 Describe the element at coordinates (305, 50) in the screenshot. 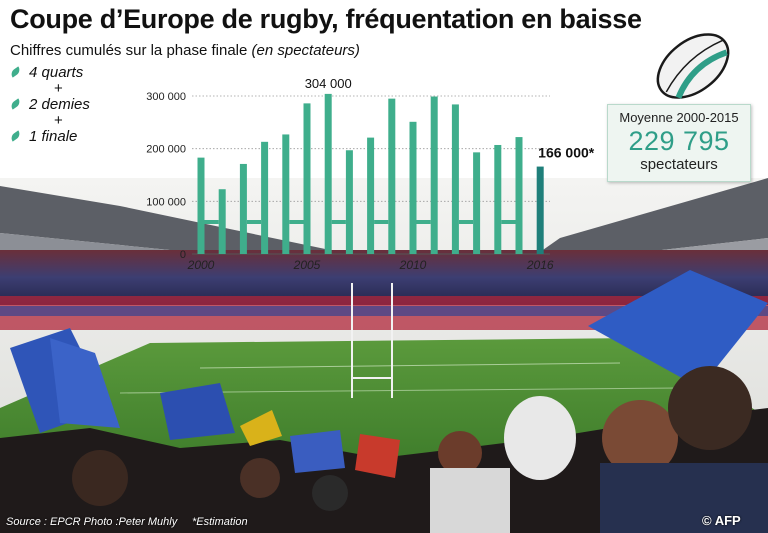

I see `subtitle-unit: (en spectateurs)` at that location.